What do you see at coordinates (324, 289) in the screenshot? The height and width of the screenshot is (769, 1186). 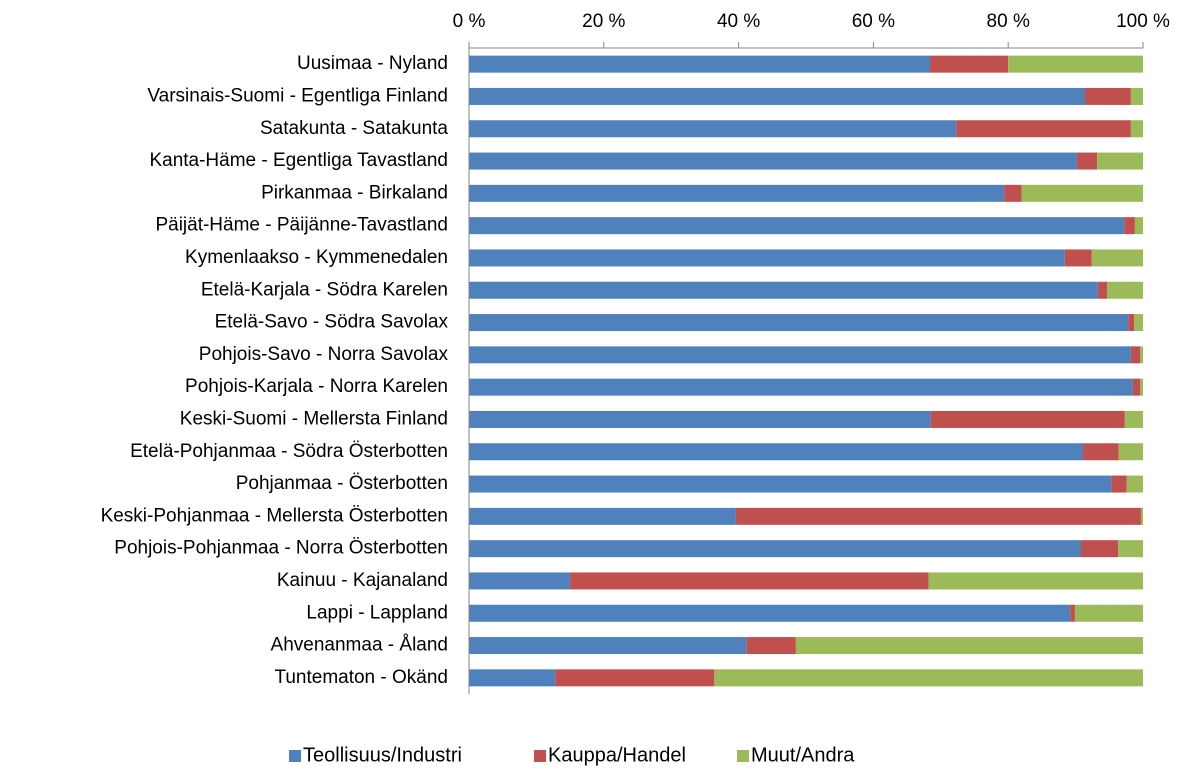 I see `y-tick-label: Etelä-Karjala - Södra Karelen` at bounding box center [324, 289].